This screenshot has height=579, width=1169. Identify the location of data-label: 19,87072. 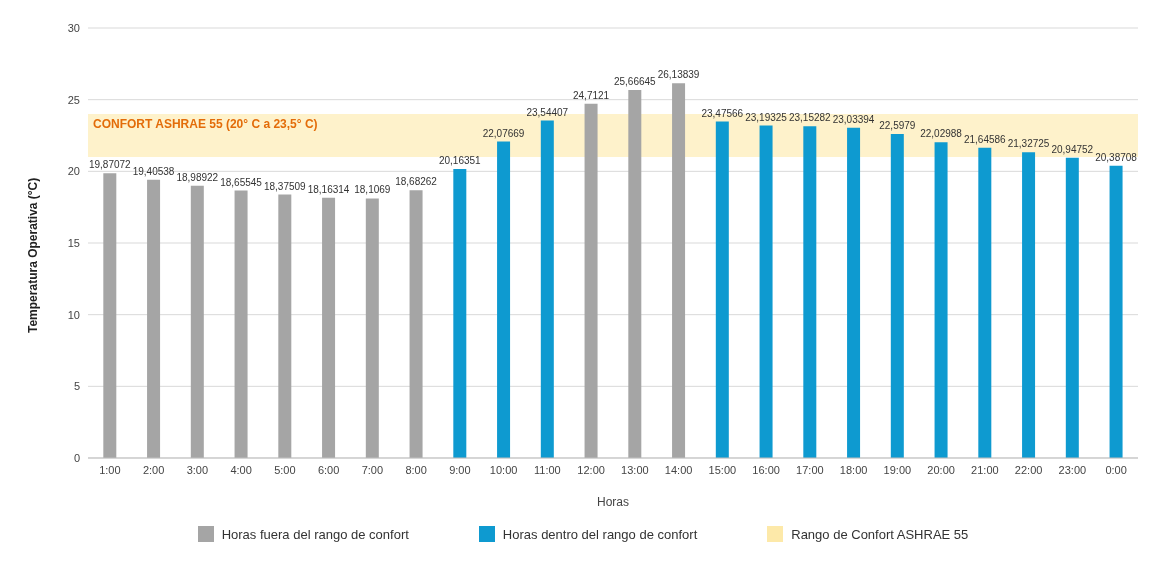
(110, 165).